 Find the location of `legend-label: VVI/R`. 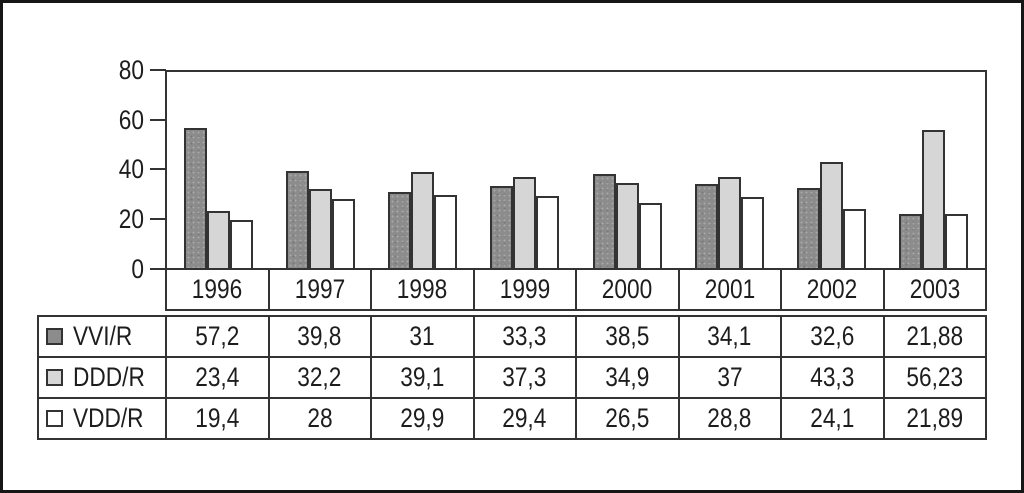

legend-label: VVI/R is located at coordinates (103, 336).